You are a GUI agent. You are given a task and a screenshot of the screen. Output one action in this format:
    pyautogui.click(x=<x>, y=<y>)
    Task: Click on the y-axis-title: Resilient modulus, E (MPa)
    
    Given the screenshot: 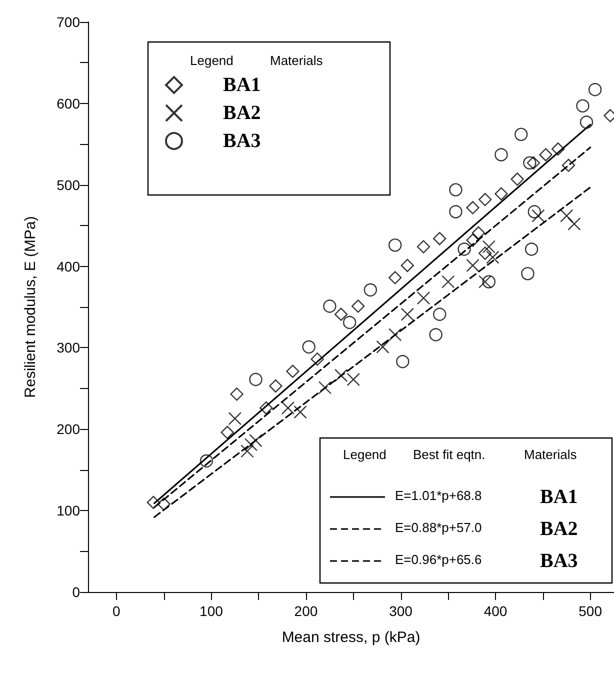 What is the action you would take?
    pyautogui.click(x=30, y=307)
    